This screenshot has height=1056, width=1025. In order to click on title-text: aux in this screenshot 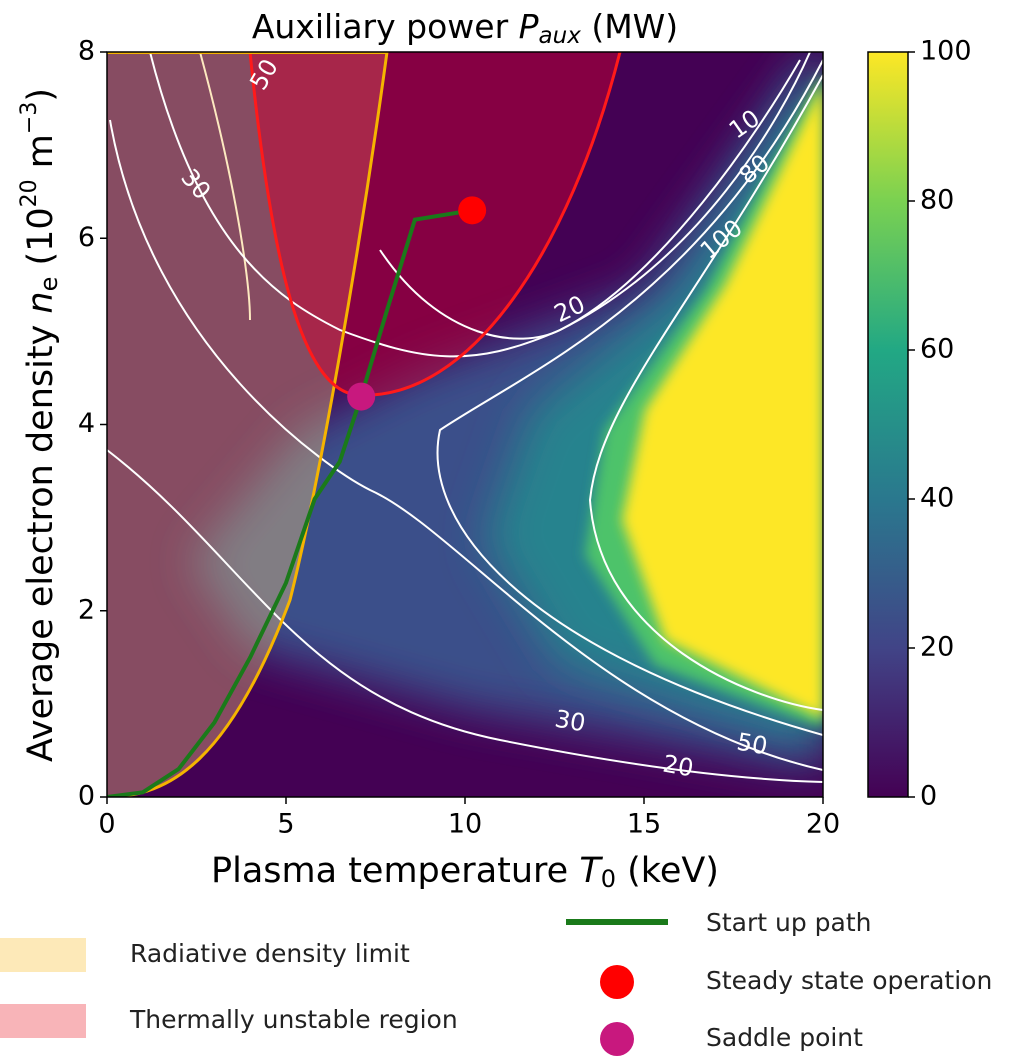, I will do `click(560, 36)`.